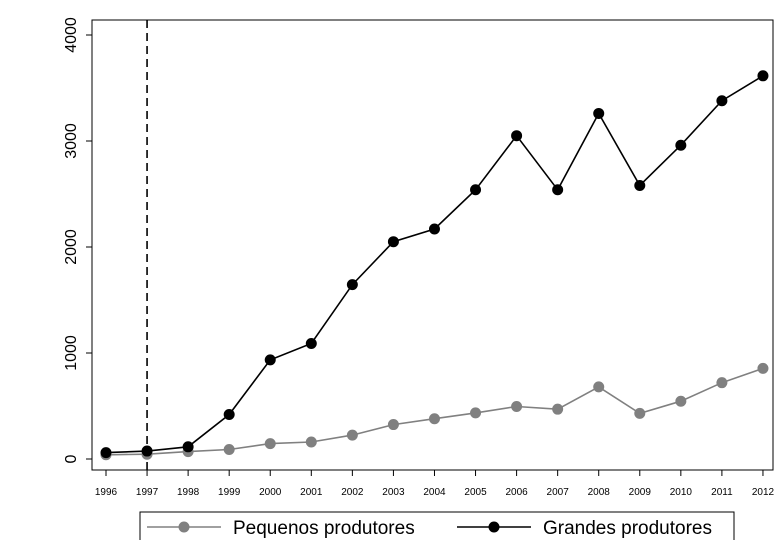 This screenshot has width=777, height=540. What do you see at coordinates (270, 360) in the screenshot?
I see `point-grandes-produtores-2000` at bounding box center [270, 360].